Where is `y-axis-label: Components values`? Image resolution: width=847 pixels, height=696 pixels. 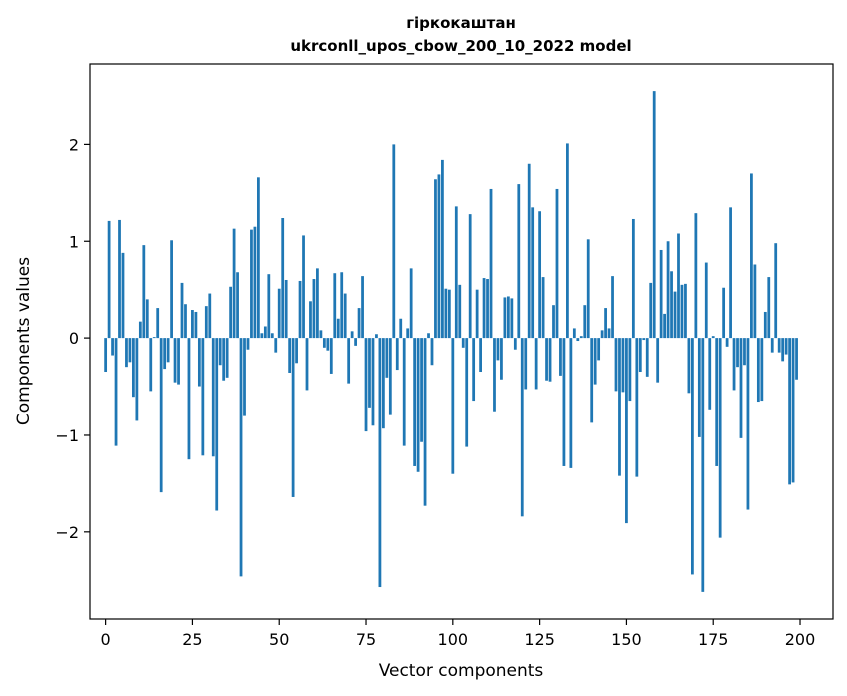
y-axis-label: Components values is located at coordinates (24, 341).